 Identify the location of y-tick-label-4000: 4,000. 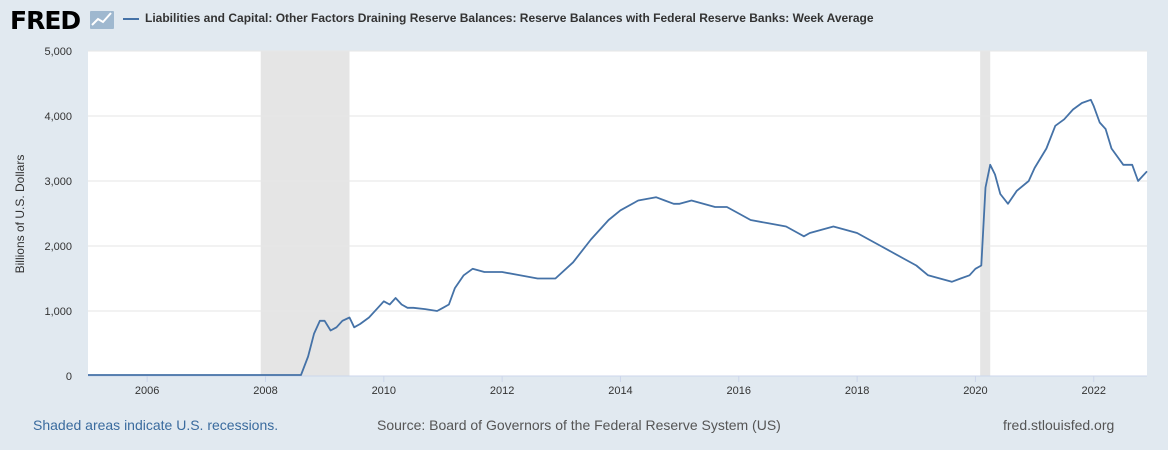
(58, 117).